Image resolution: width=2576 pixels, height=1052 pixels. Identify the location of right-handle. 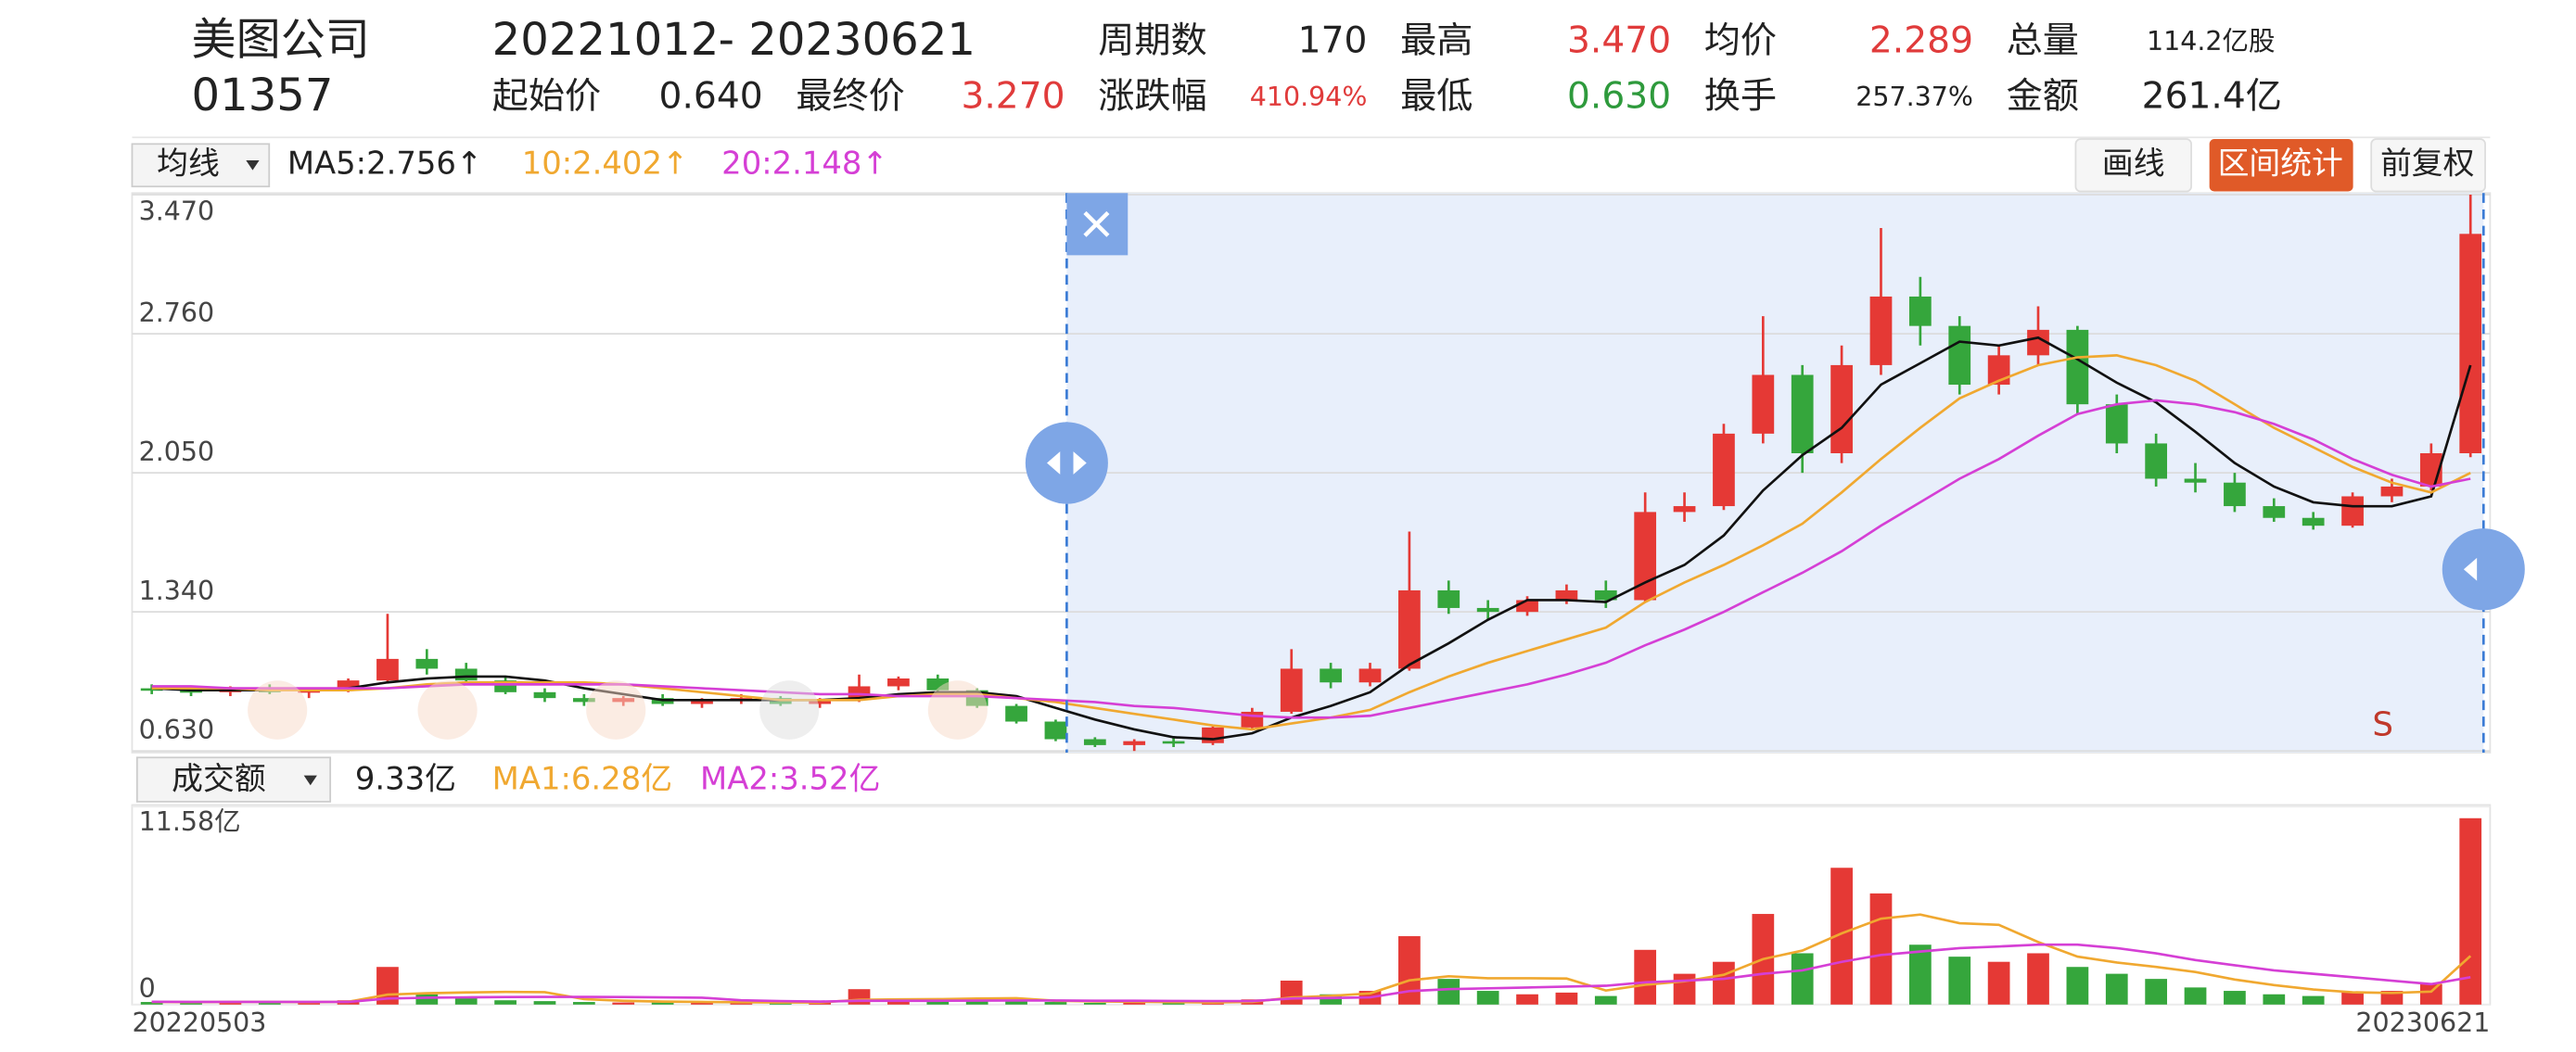
(2484, 569).